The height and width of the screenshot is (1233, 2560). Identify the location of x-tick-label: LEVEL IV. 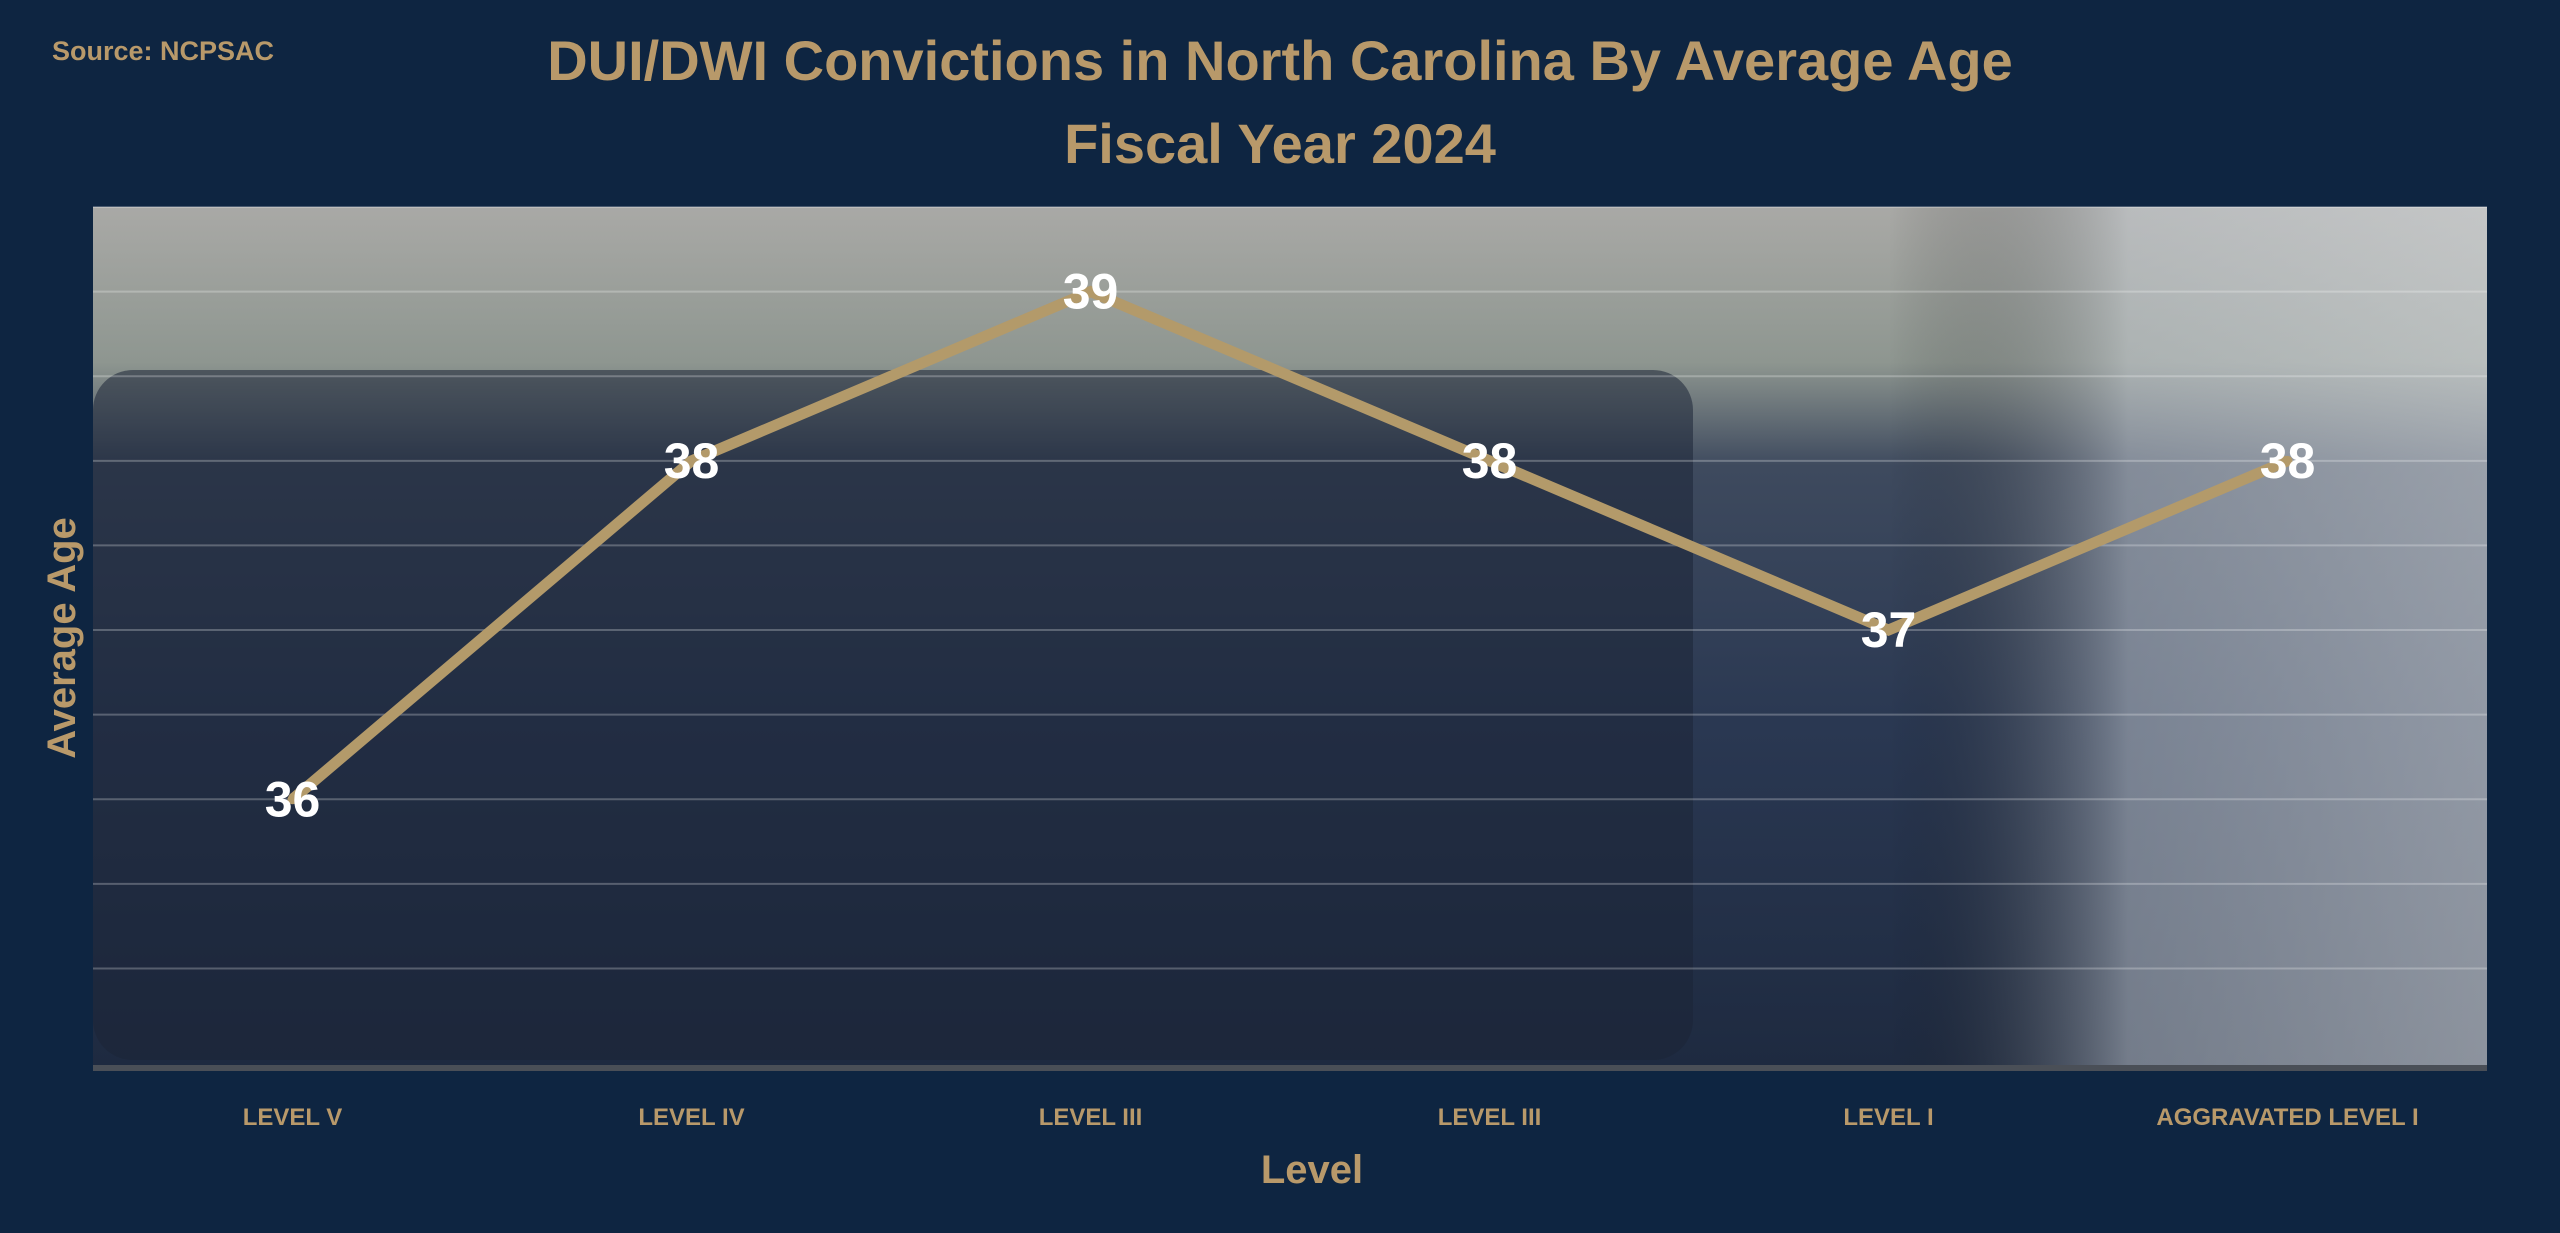
(691, 1117).